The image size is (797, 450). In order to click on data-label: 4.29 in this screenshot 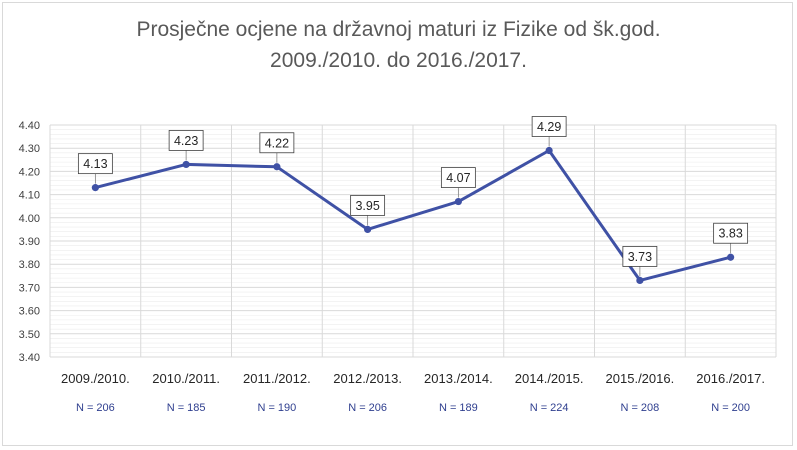, I will do `click(549, 127)`.